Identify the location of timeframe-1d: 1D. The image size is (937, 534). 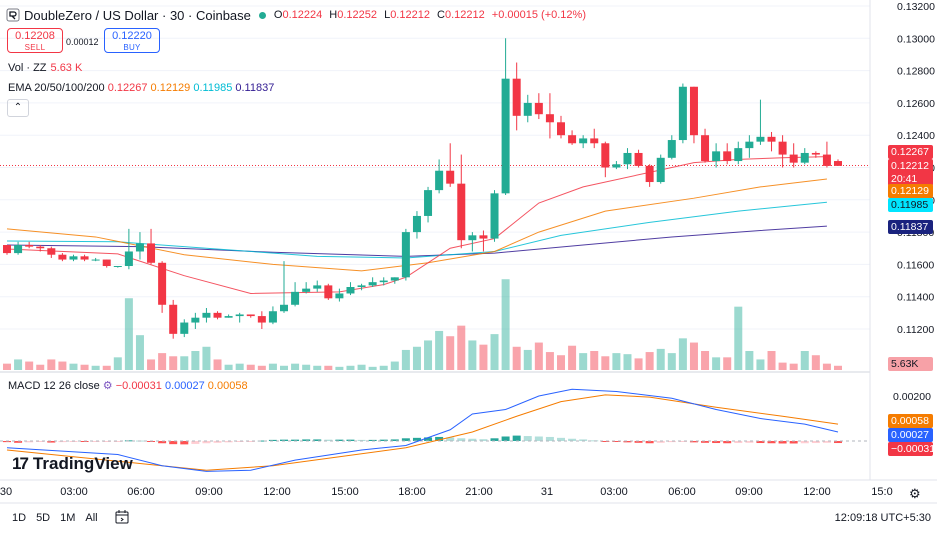
(19, 518).